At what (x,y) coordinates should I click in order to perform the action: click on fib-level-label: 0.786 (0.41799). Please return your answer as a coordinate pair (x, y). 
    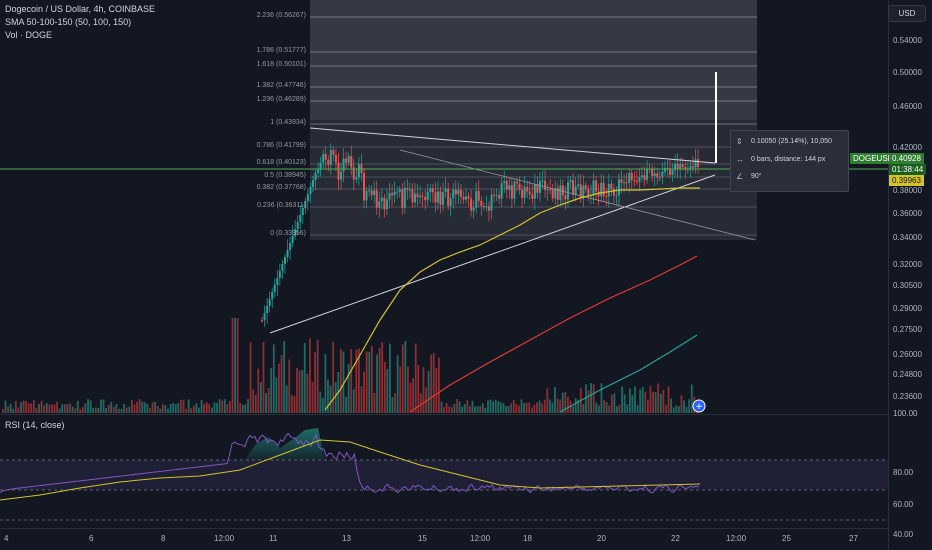
    Looking at the image, I should click on (281, 145).